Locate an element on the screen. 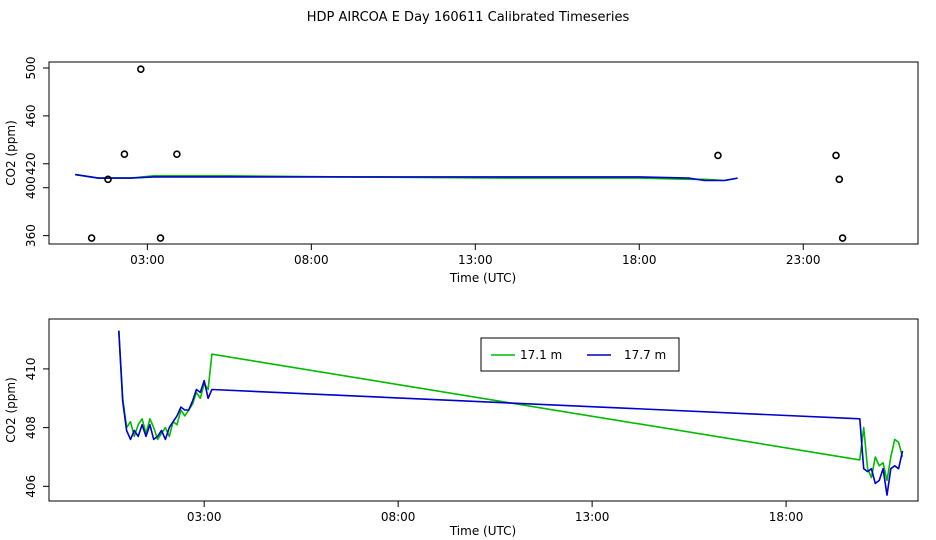  top-x-ticks: 03:00 08:00 13:00 18:00 23:00 is located at coordinates (475, 255).